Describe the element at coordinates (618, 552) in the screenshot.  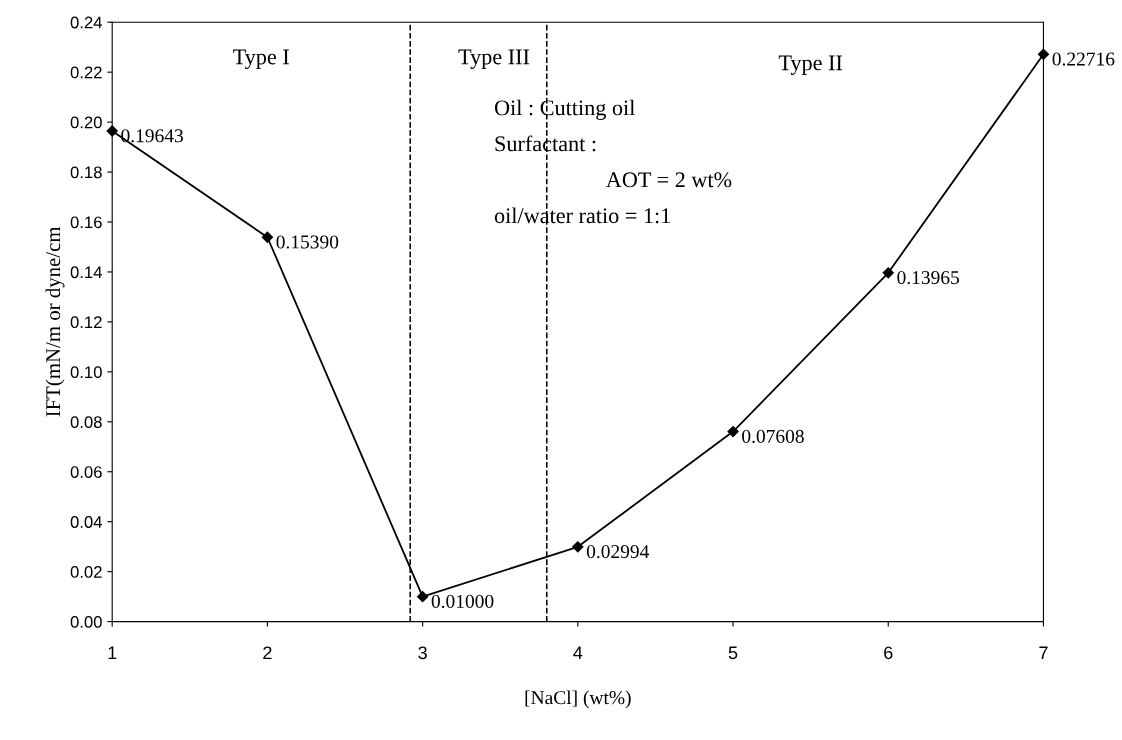
I see `text: 0.02994` at that location.